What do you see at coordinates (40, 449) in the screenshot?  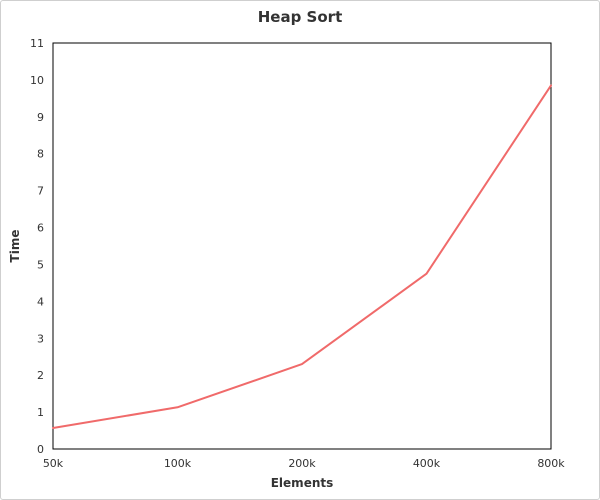 I see `y-tick-label: 0` at bounding box center [40, 449].